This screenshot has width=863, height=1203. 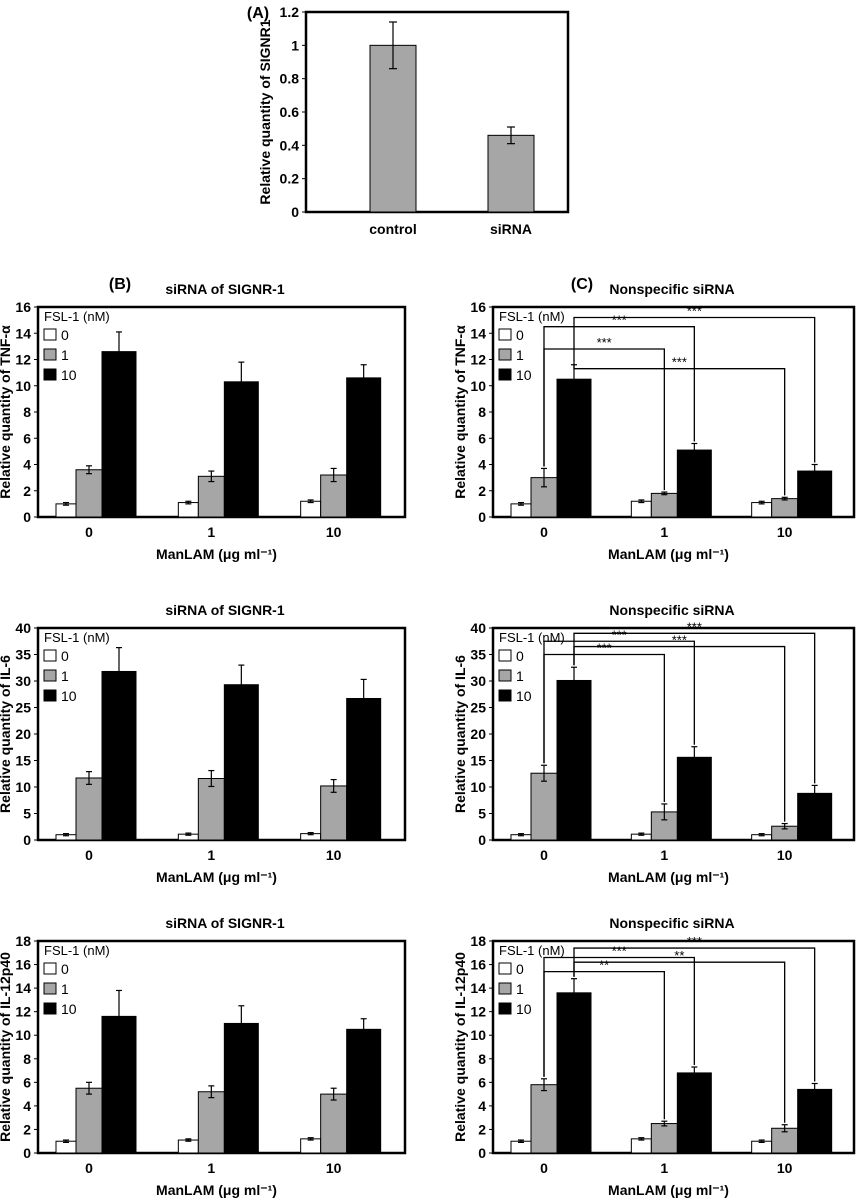 I want to click on y-tick-label-B_IL12: 2, so click(x=27, y=1129).